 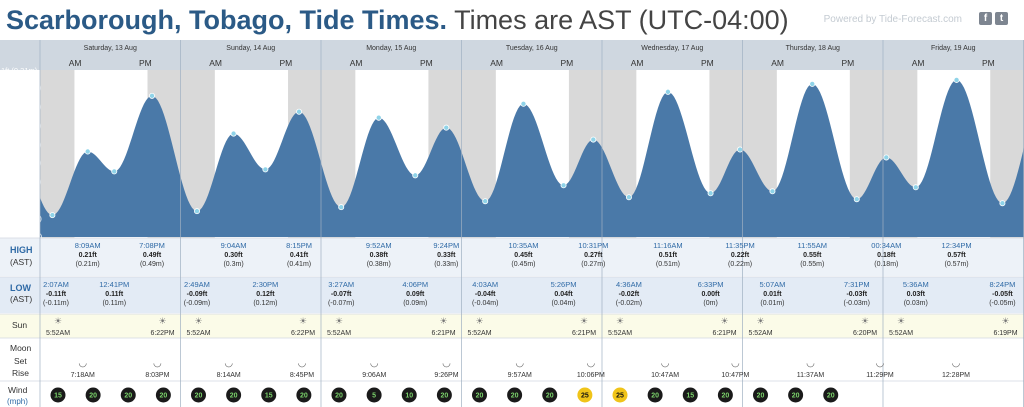 What do you see at coordinates (593, 255) in the screenshot?
I see `high-tide-ft: 0.27ft` at bounding box center [593, 255].